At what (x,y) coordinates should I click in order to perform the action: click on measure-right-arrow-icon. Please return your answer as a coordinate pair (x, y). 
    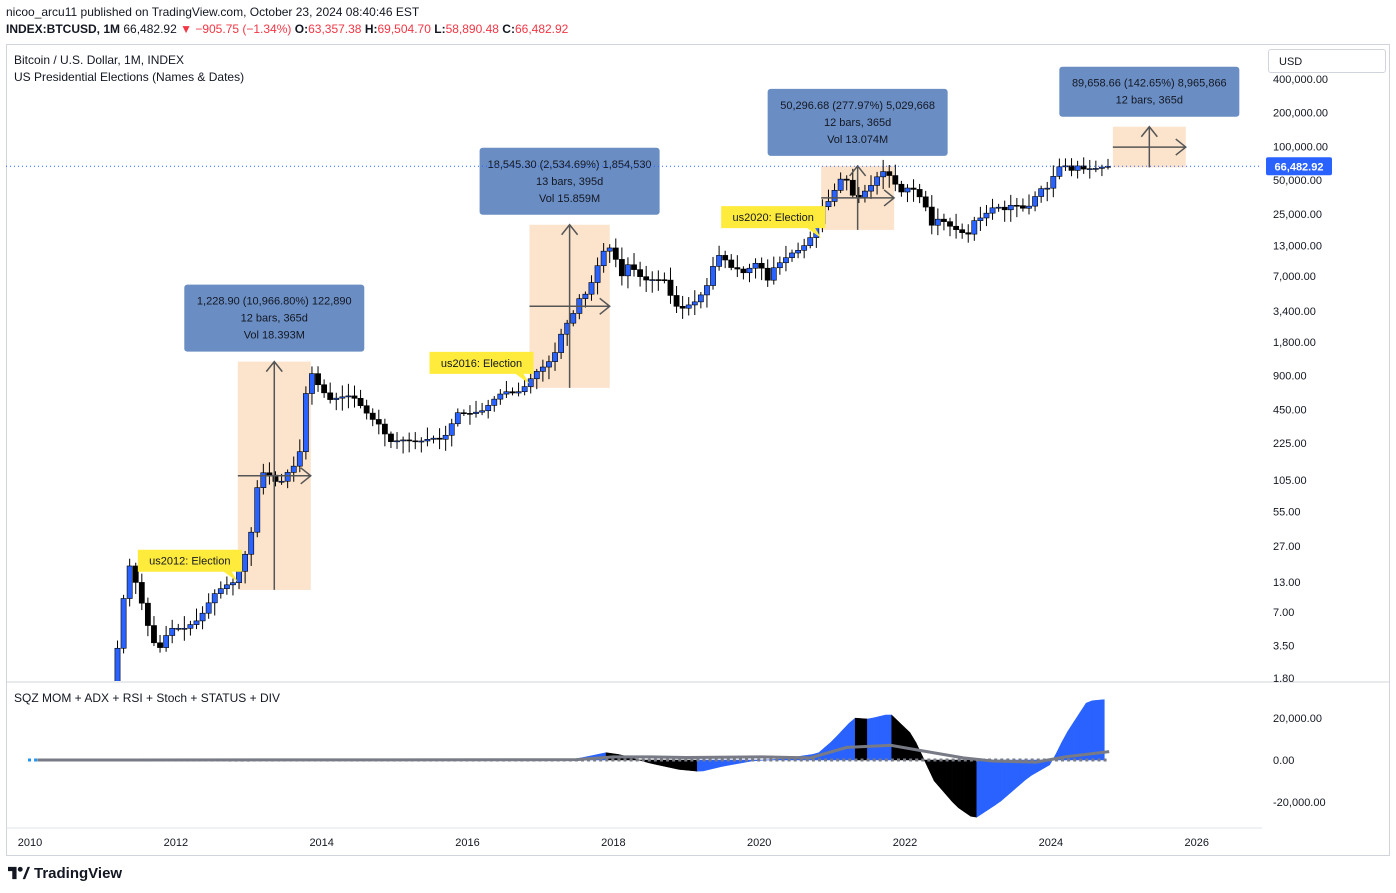
    Looking at the image, I should click on (889, 198).